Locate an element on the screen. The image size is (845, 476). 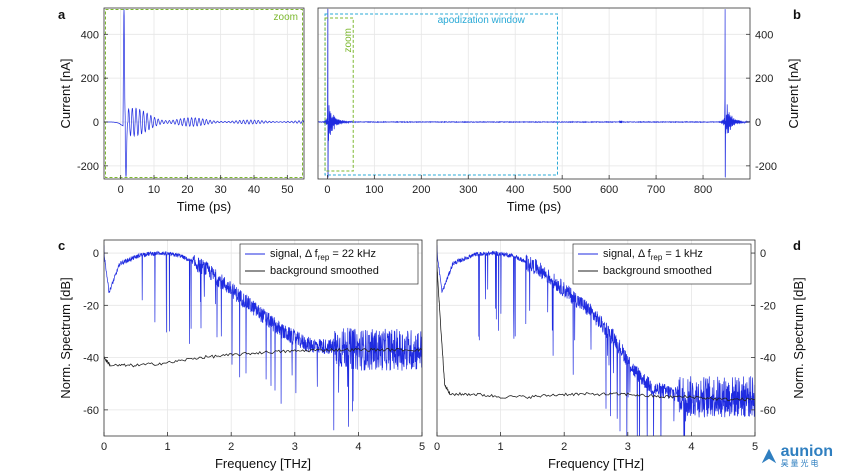
zoom-label: zoom is located at coordinates (286, 17).